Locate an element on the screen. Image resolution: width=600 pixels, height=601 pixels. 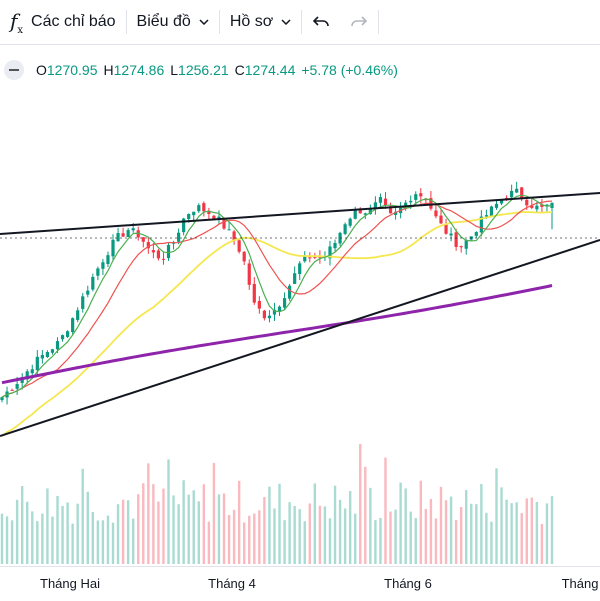
x-tick-label: Tháng Hai is located at coordinates (70, 583).